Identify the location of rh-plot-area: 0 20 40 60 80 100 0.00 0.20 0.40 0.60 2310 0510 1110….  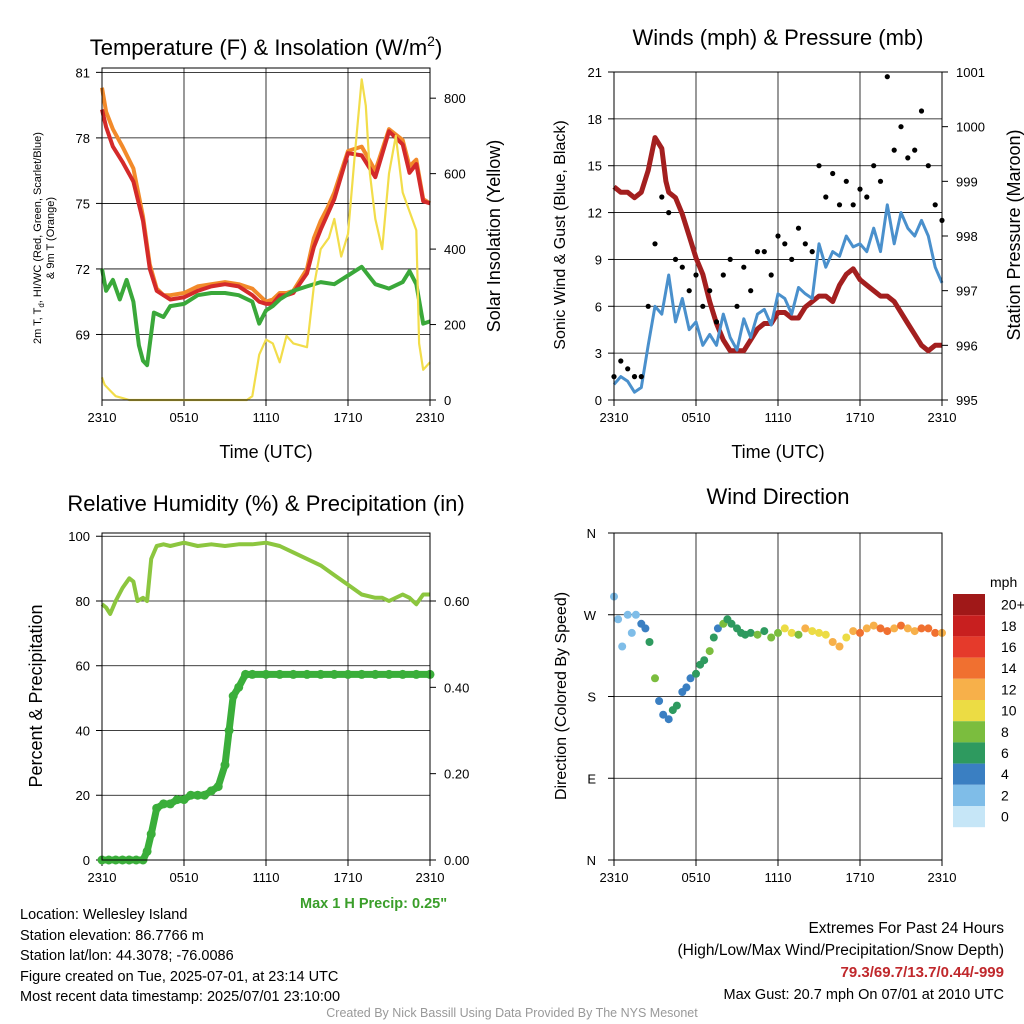
(268, 707).